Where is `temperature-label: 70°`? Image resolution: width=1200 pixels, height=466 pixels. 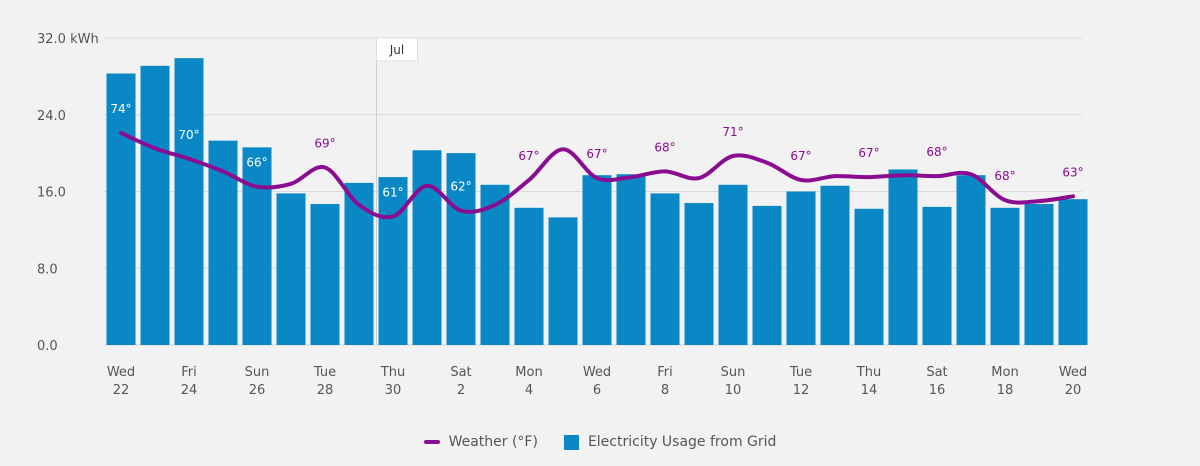
temperature-label: 70° is located at coordinates (188, 135).